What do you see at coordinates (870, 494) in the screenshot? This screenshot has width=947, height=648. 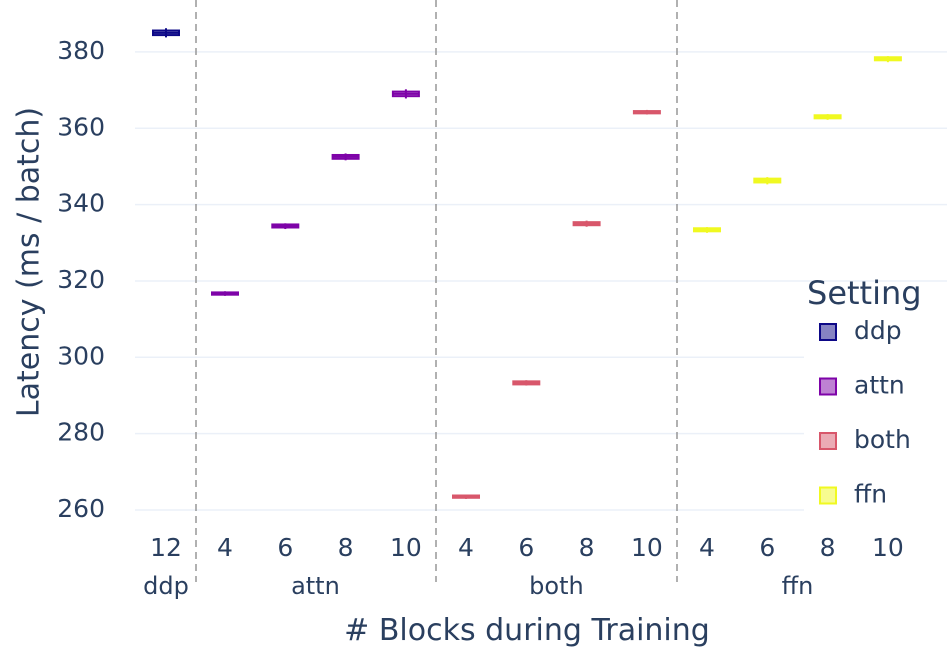 I see `legend-label: ffn` at bounding box center [870, 494].